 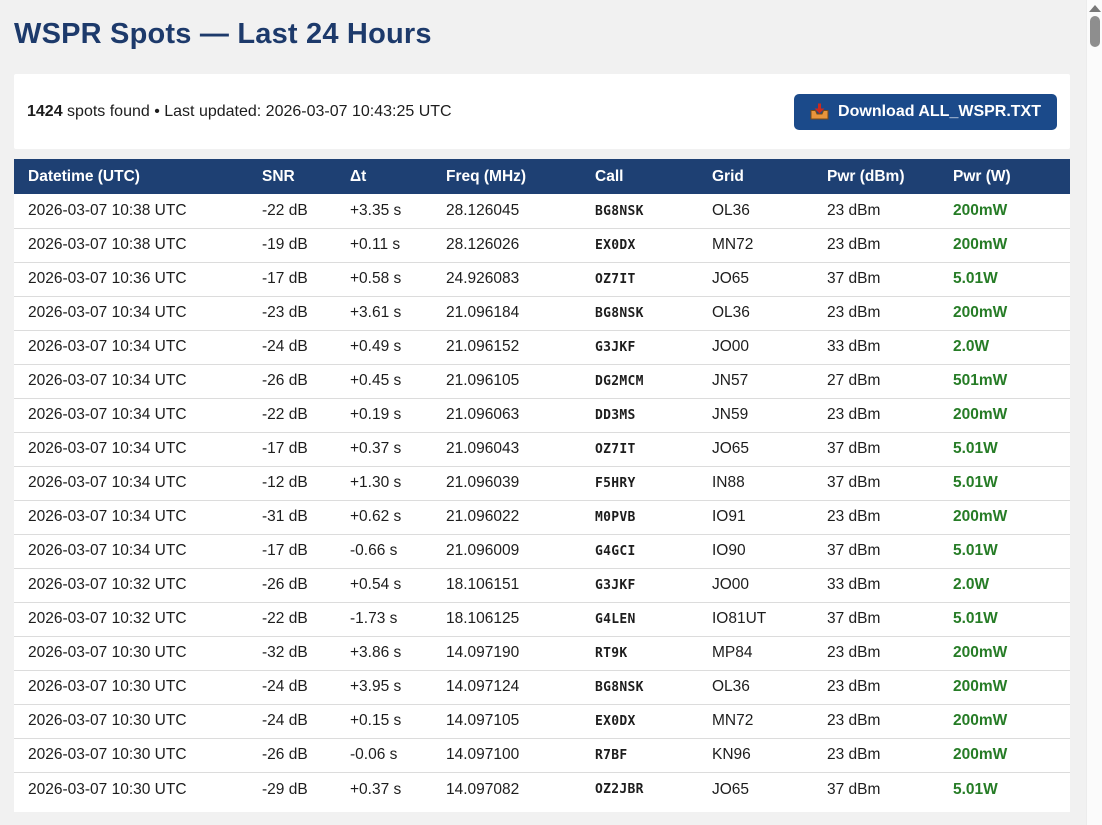 What do you see at coordinates (506, 585) in the screenshot?
I see `cell-freq: 18.106151` at bounding box center [506, 585].